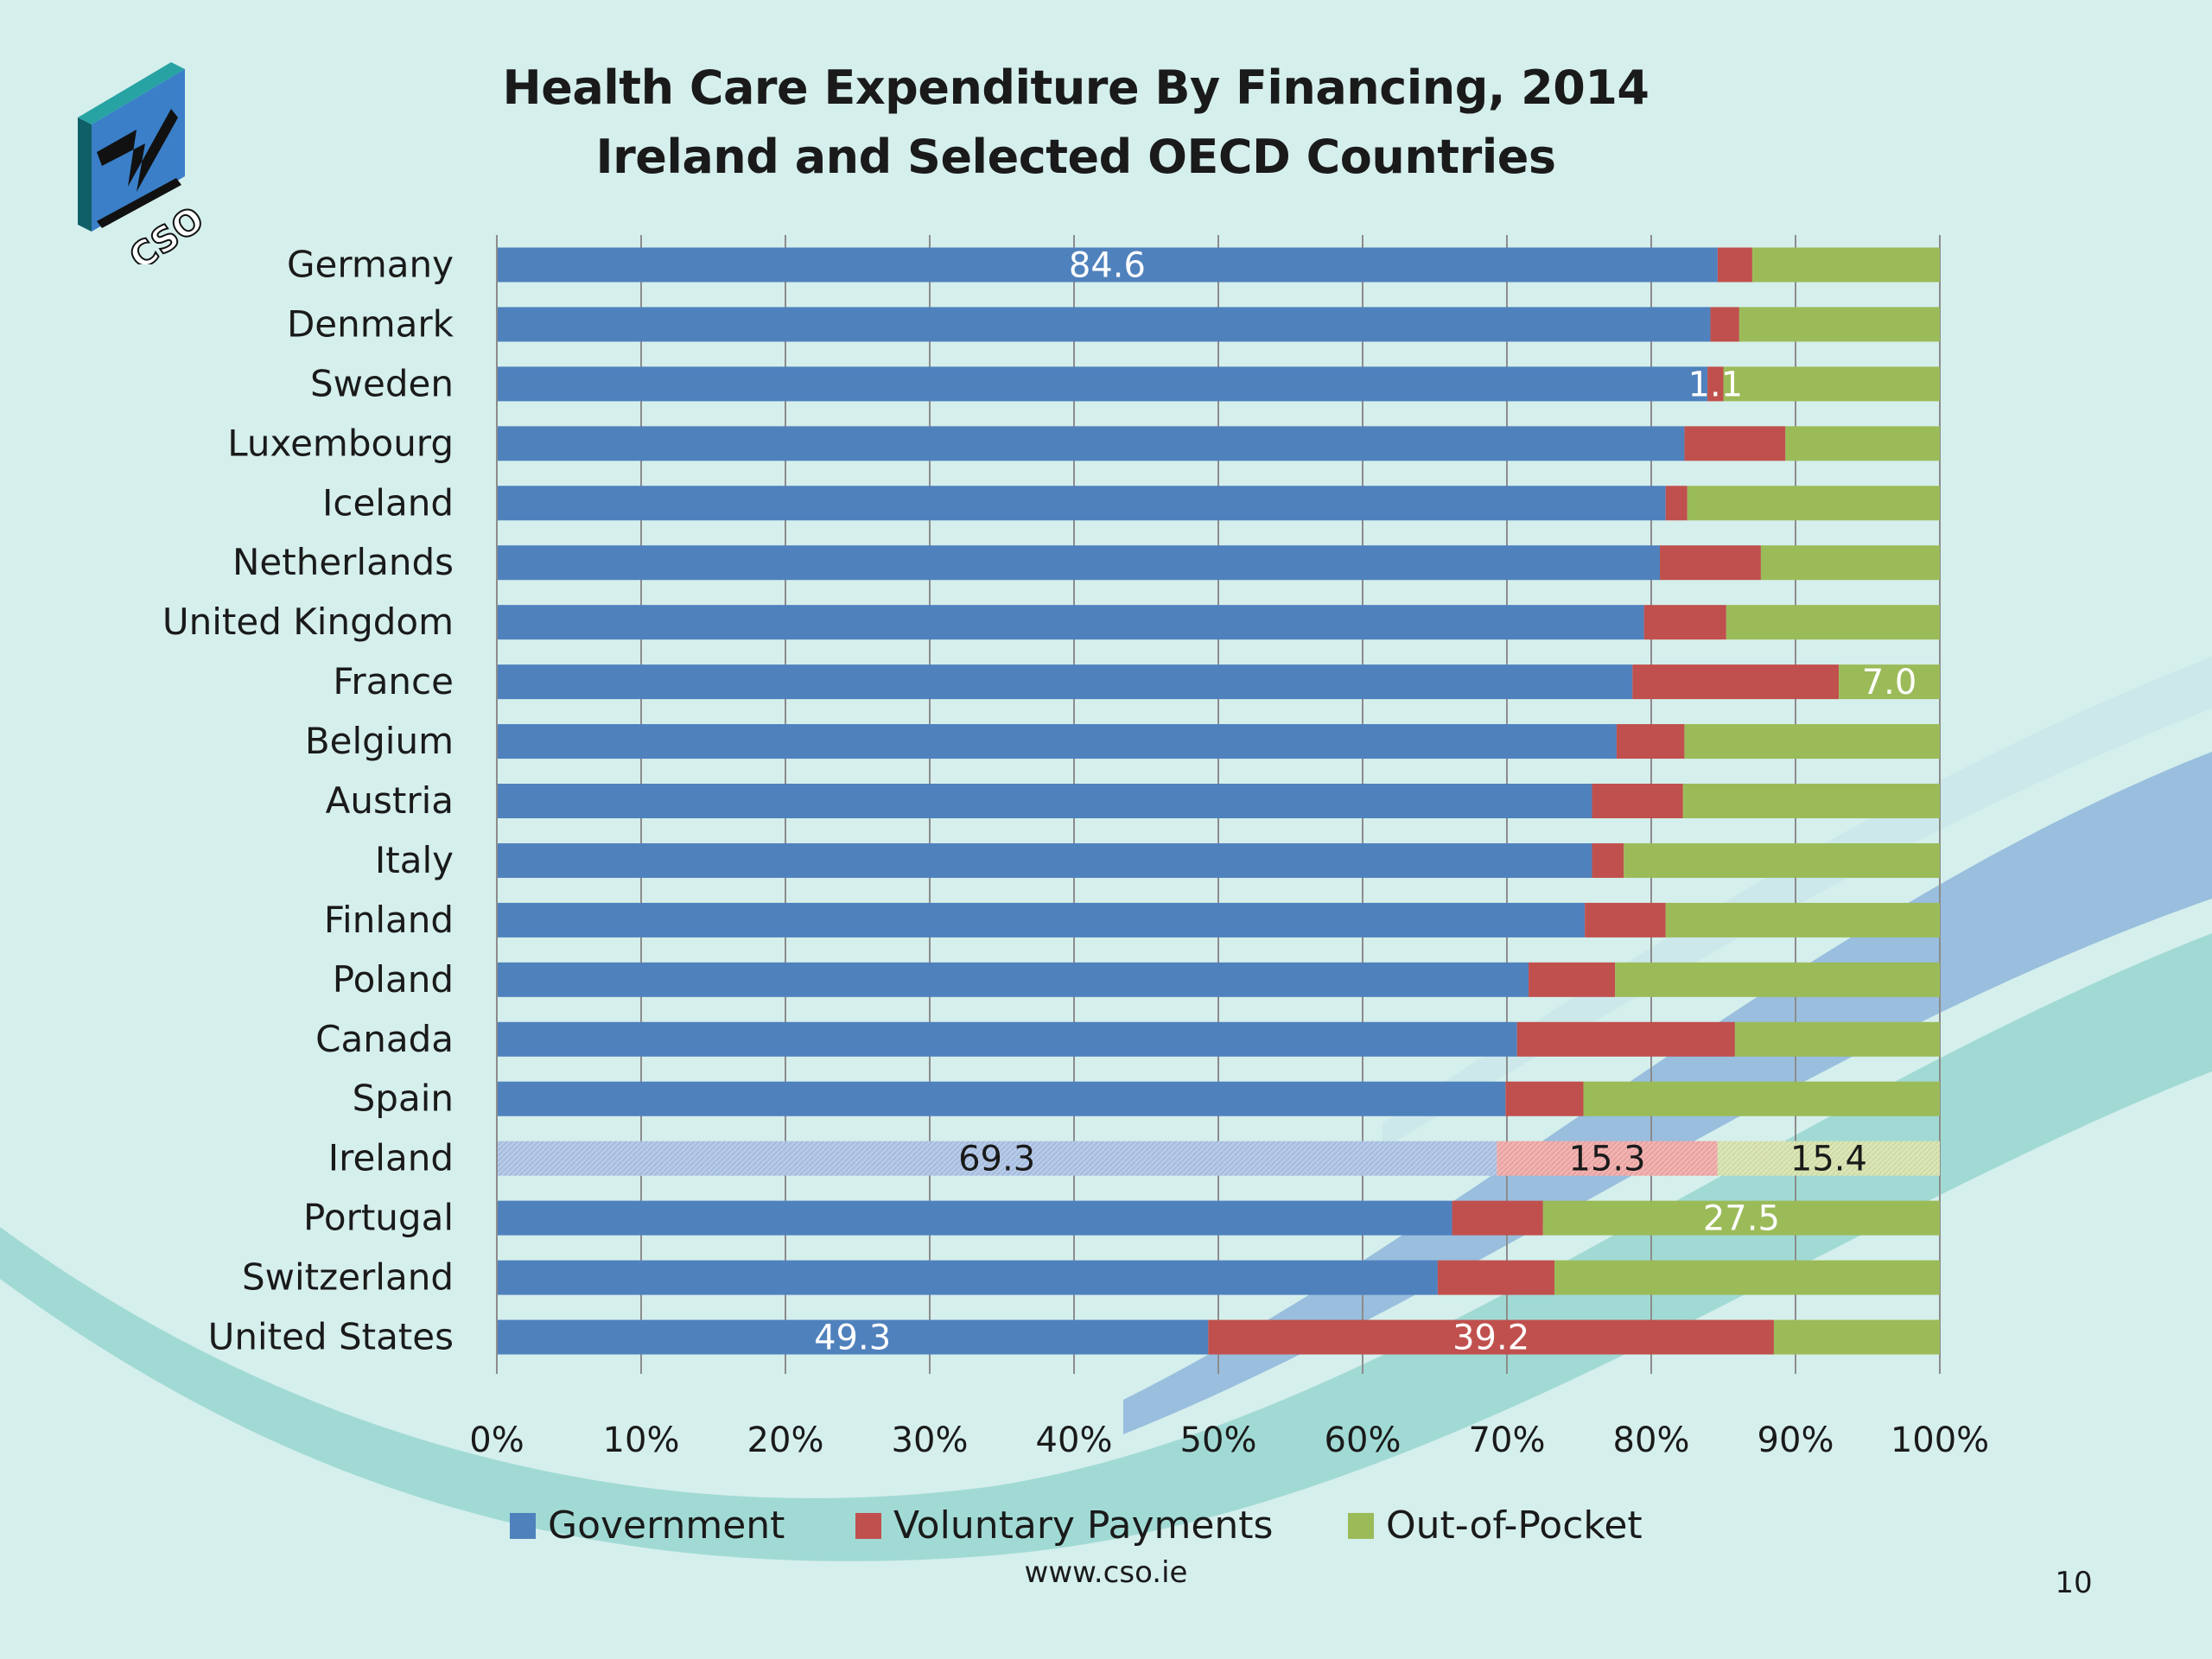 The height and width of the screenshot is (1659, 2212). I want to click on x-tick-label: 30%, so click(930, 1440).